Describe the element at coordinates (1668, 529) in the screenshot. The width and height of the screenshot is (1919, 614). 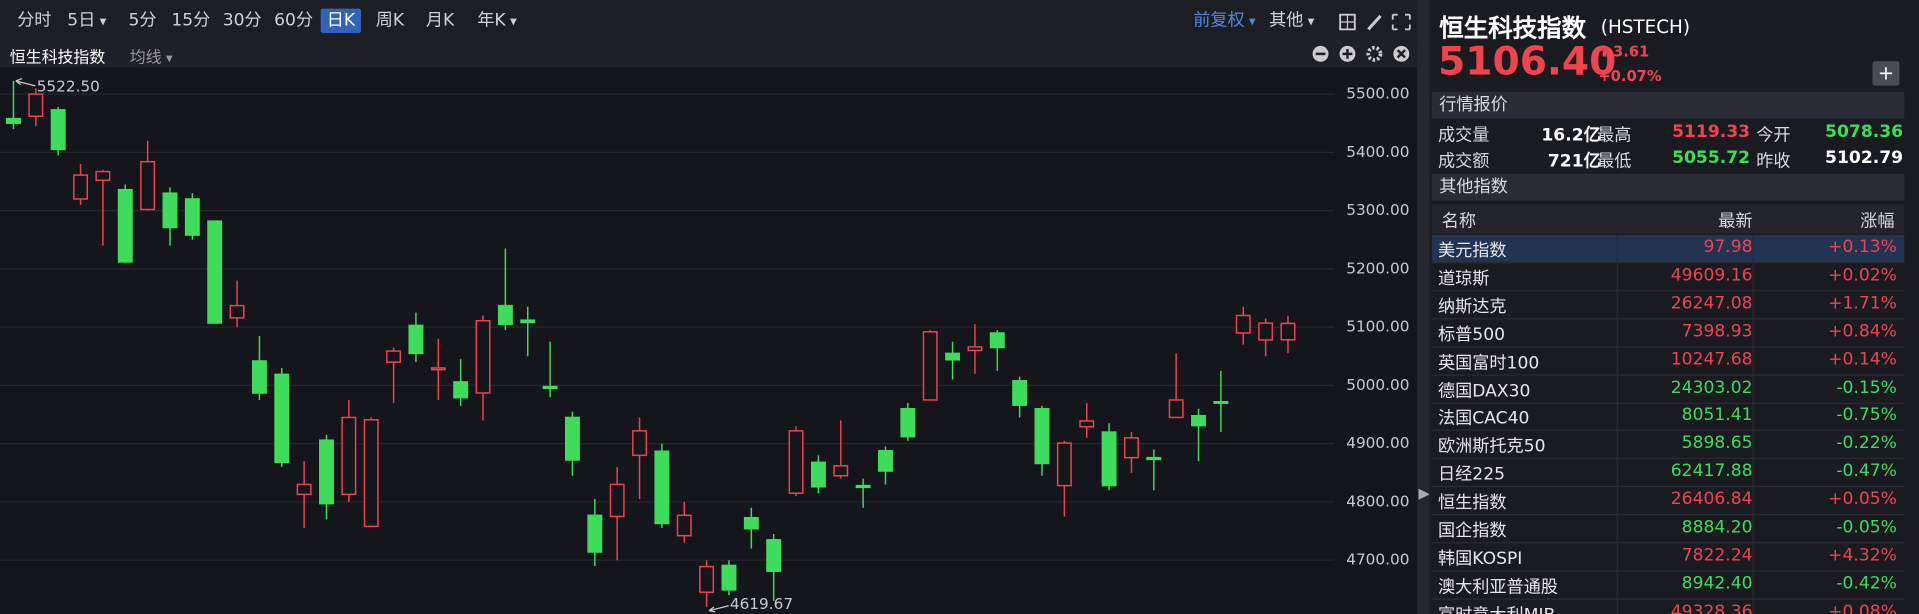
I see `table-row: 国企指数 8884.20 -0.05%` at that location.